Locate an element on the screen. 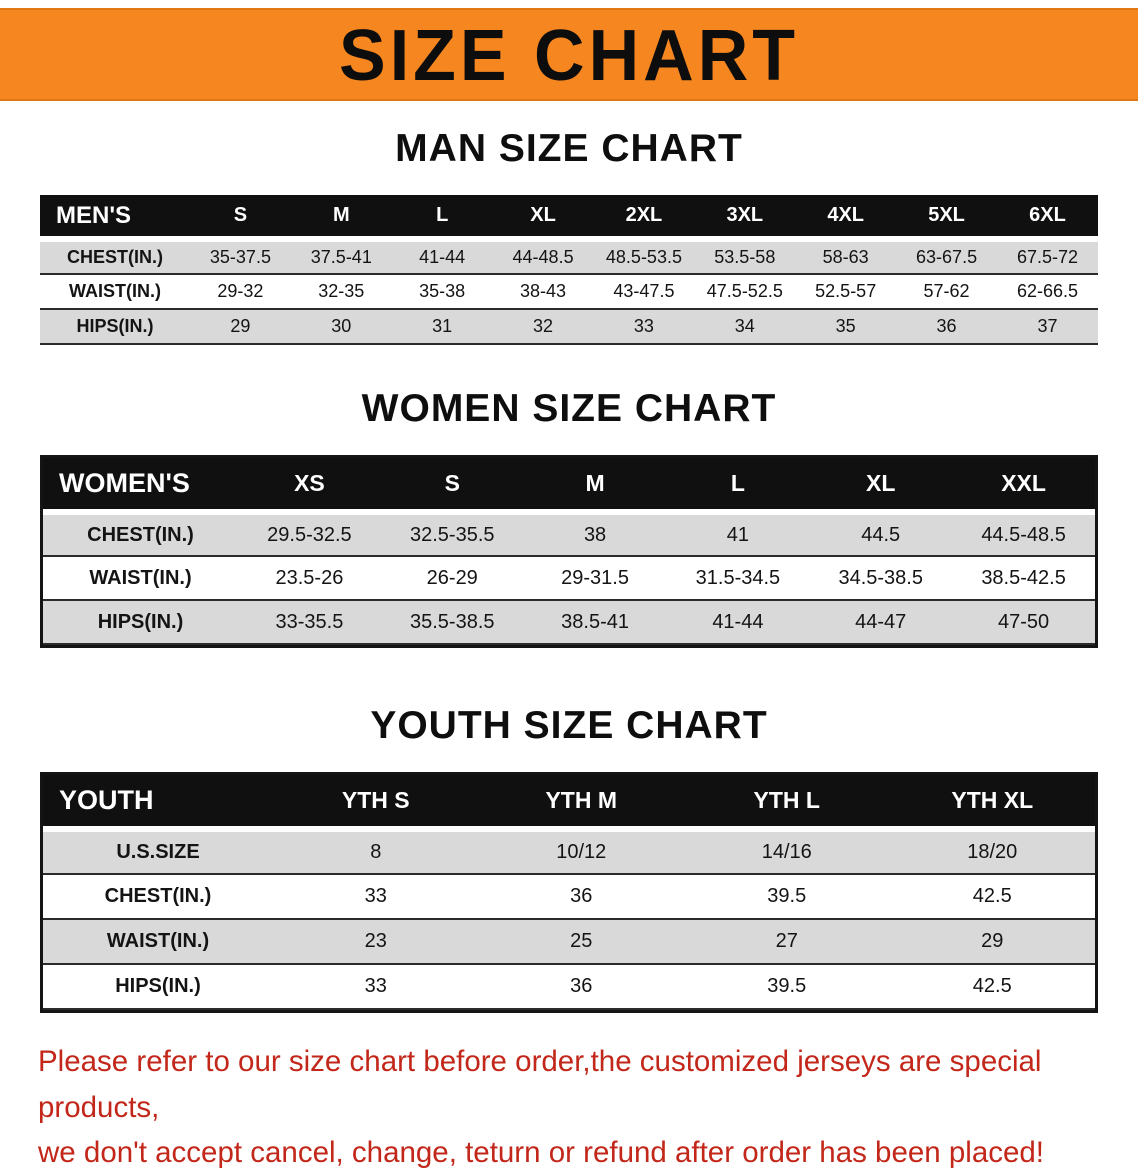 The width and height of the screenshot is (1138, 1176). size-value: 31.5-34.5 is located at coordinates (738, 578).